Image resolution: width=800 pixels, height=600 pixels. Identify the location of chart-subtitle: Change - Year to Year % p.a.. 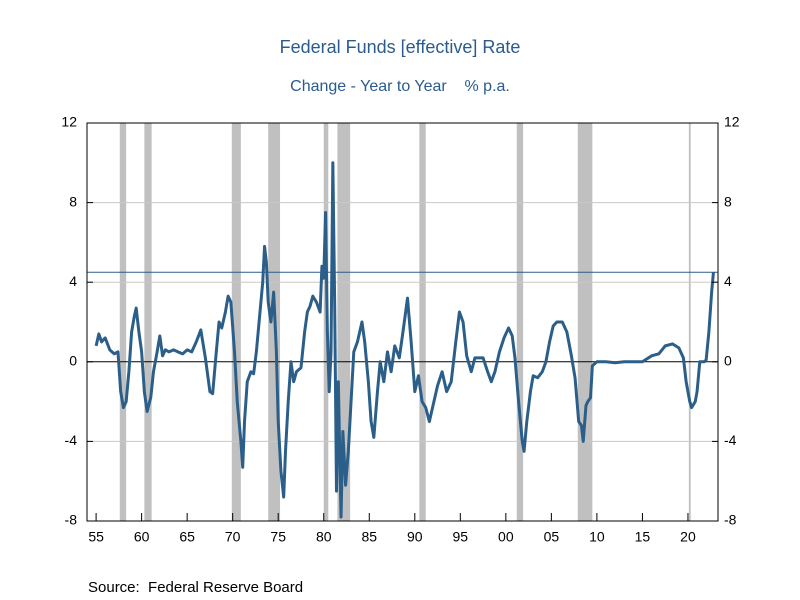
(400, 86).